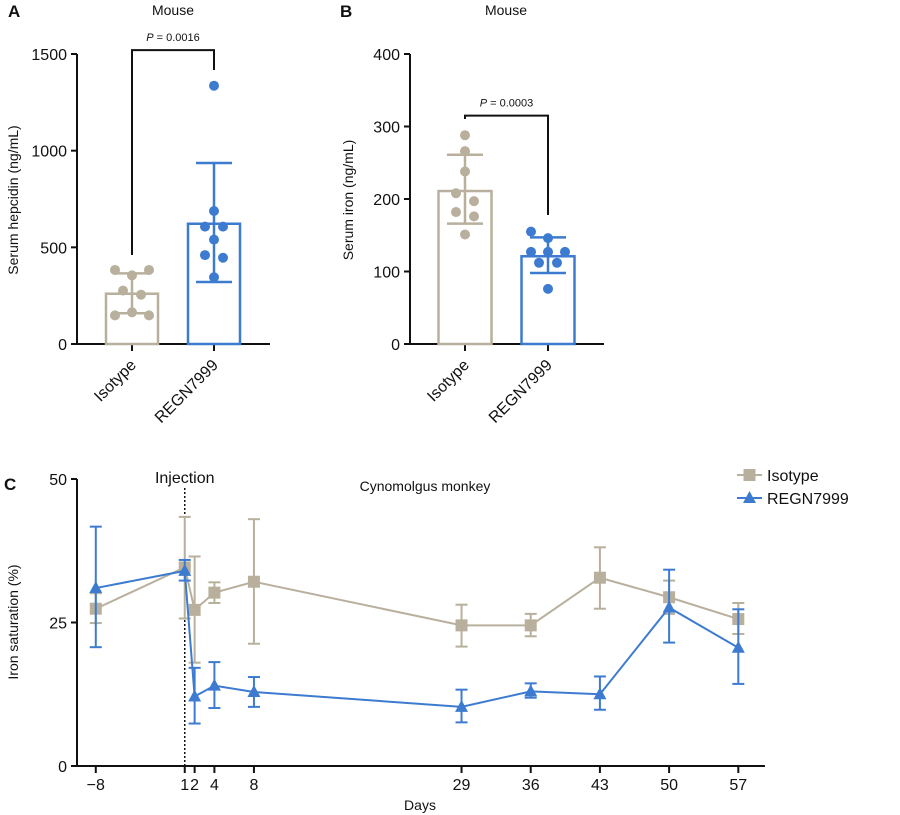 This screenshot has width=900, height=815. I want to click on p-value-label: P = 0.0016, so click(173, 38).